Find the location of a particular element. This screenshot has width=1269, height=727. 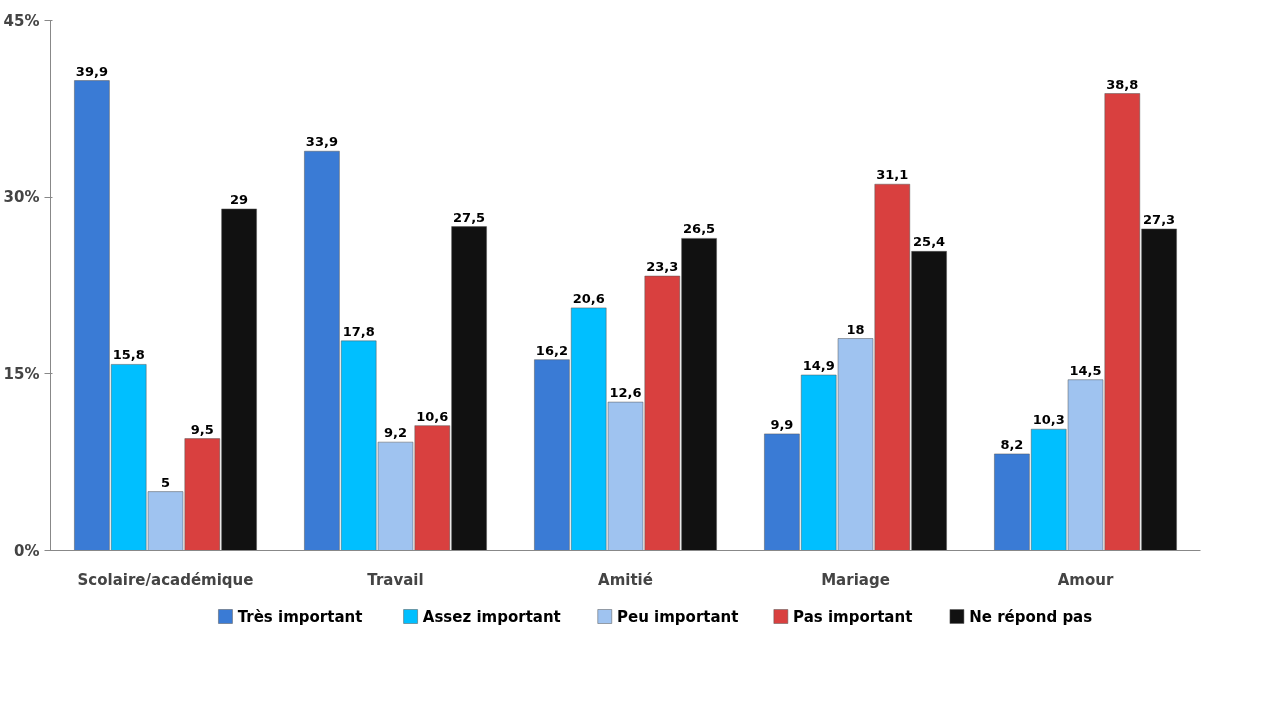

data-label: 31,1 is located at coordinates (892, 175).